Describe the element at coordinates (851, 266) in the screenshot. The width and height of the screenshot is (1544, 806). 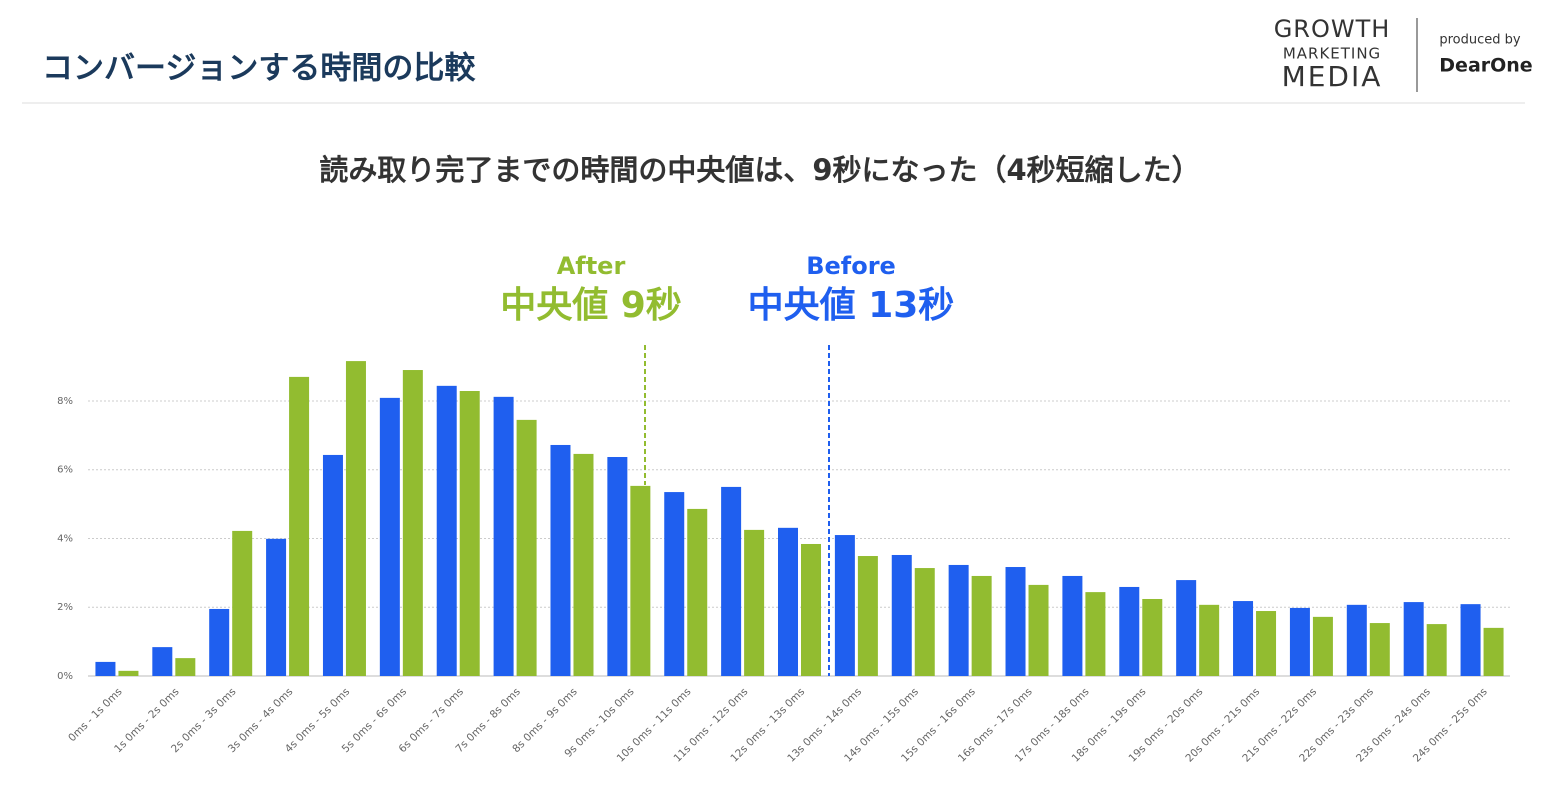
I see `median-label: Before` at that location.